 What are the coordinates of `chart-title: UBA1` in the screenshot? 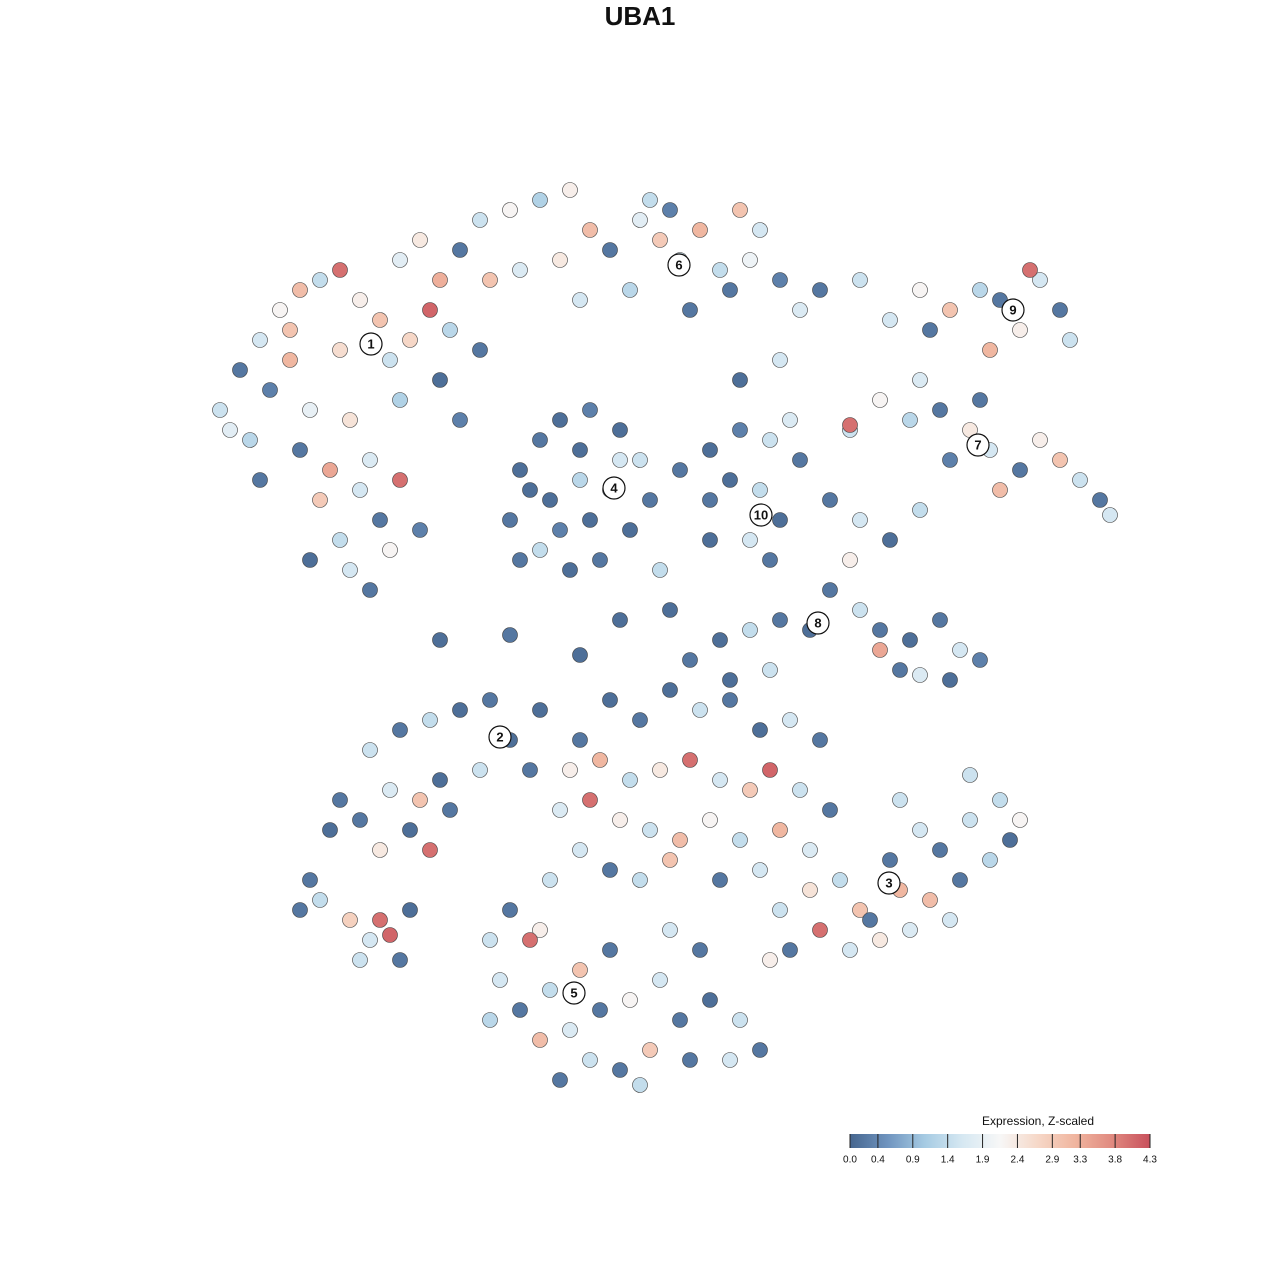 It's located at (640, 16).